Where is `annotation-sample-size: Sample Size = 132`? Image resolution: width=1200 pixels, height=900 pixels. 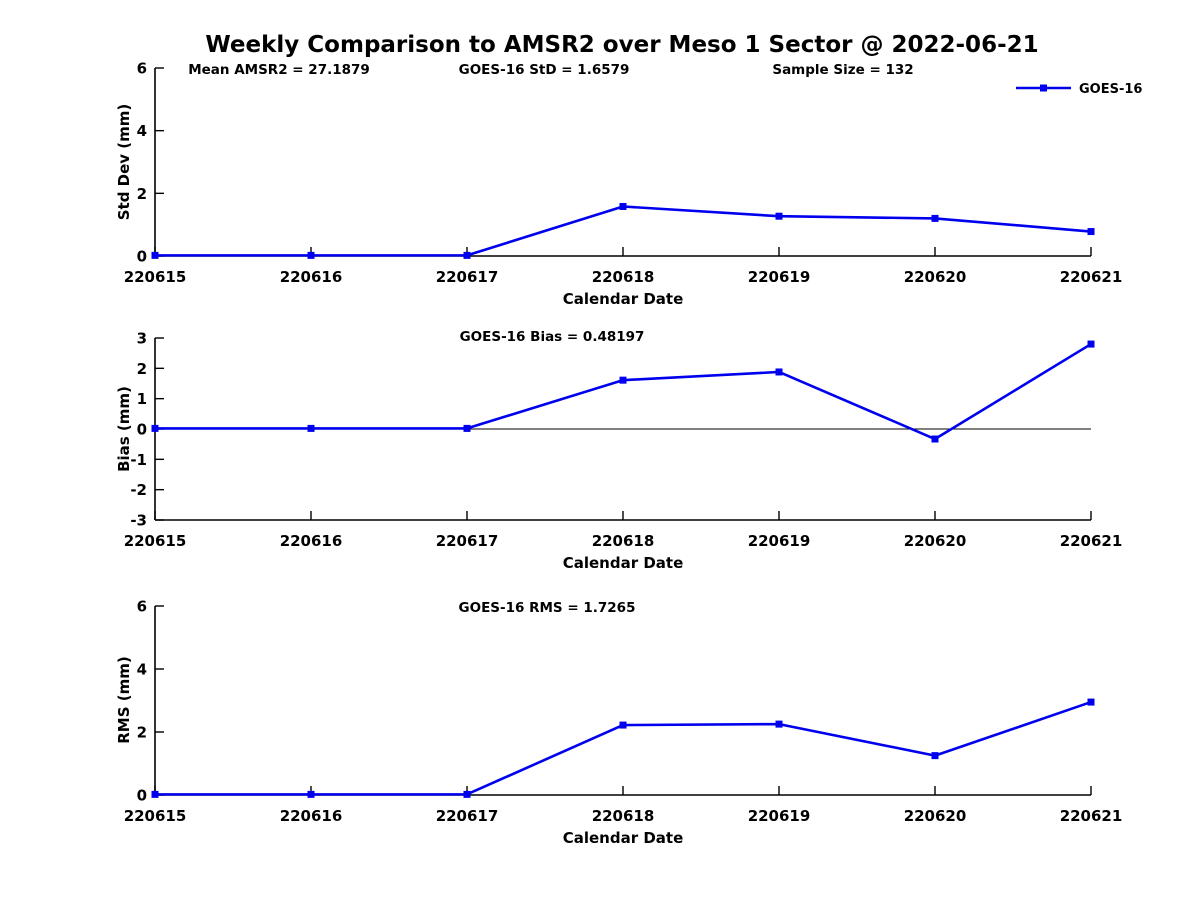
annotation-sample-size: Sample Size = 132 is located at coordinates (842, 70).